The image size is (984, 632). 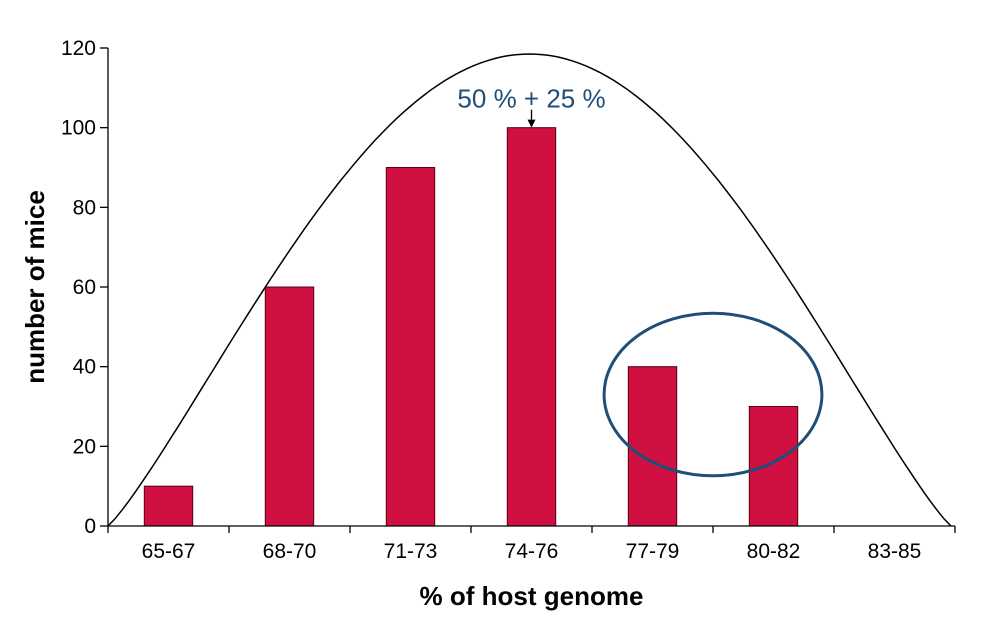 I want to click on x-tick-label: 80-82, so click(x=774, y=551).